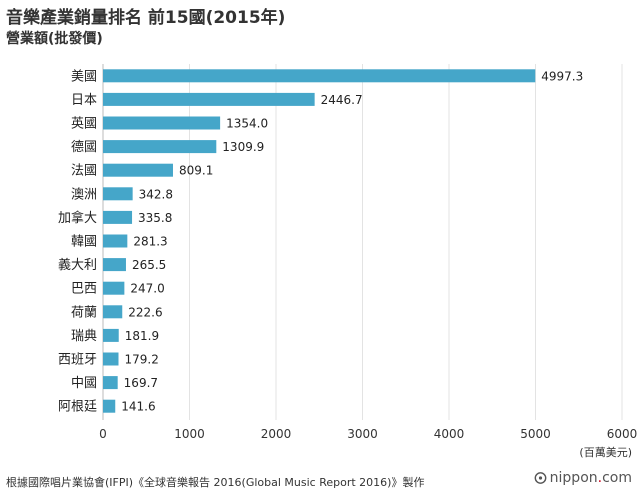 This screenshot has height=494, width=640. Describe the element at coordinates (84, 171) in the screenshot. I see `category-label: 法國` at that location.